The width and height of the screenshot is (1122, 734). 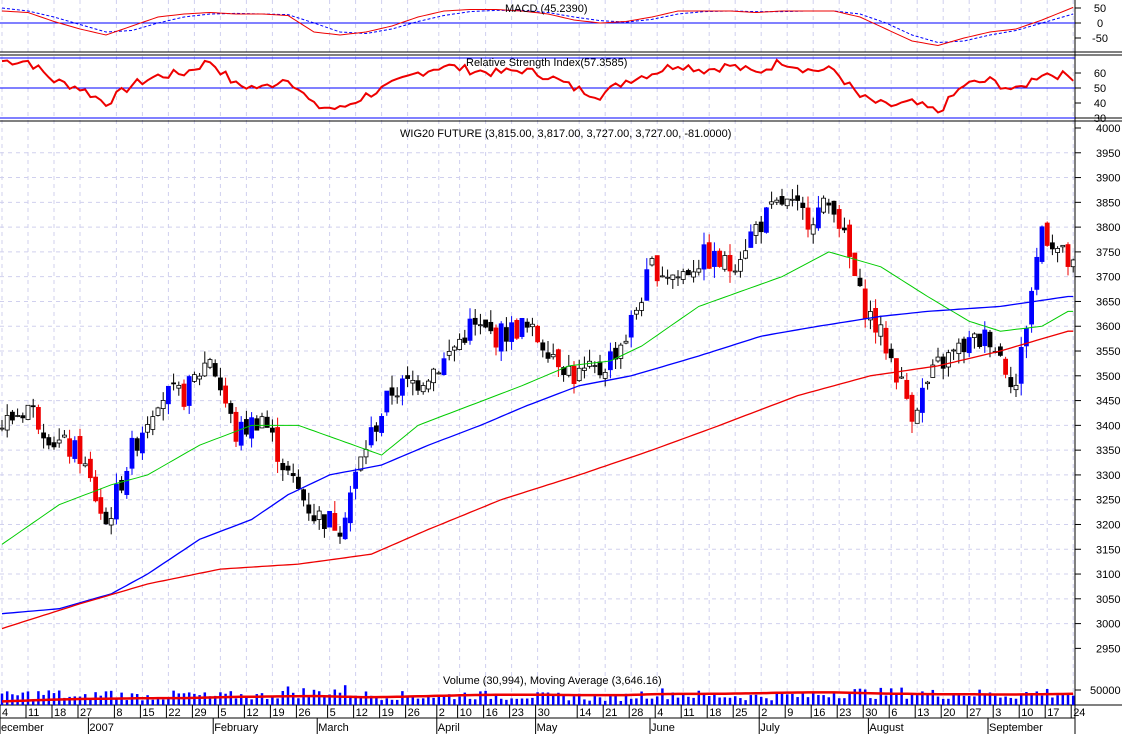 I want to click on macd-title: MACD (45.2390), so click(x=546, y=9).